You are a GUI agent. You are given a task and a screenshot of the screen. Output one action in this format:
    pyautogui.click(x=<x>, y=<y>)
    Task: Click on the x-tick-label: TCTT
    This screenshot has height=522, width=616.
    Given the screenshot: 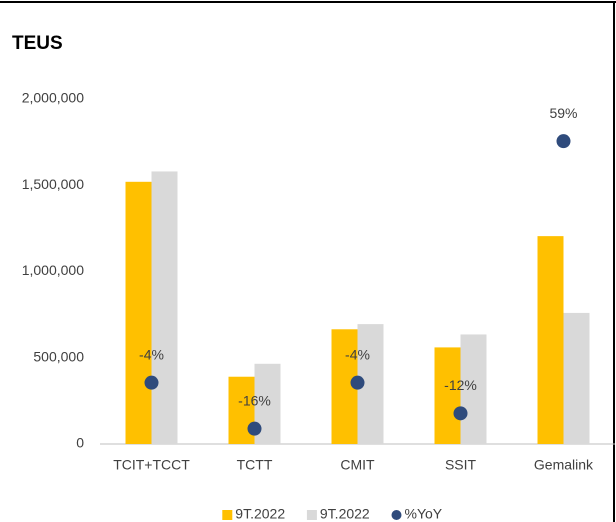 What is the action you would take?
    pyautogui.click(x=255, y=465)
    